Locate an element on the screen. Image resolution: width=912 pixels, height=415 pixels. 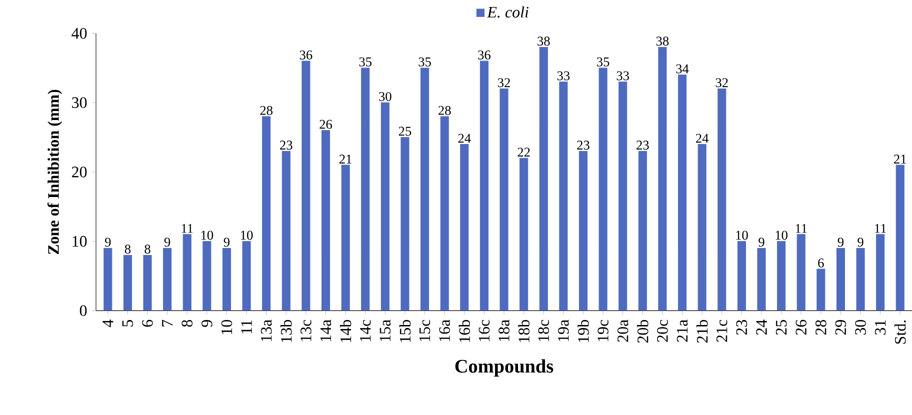
x-tick-label: 20a is located at coordinates (622, 331).